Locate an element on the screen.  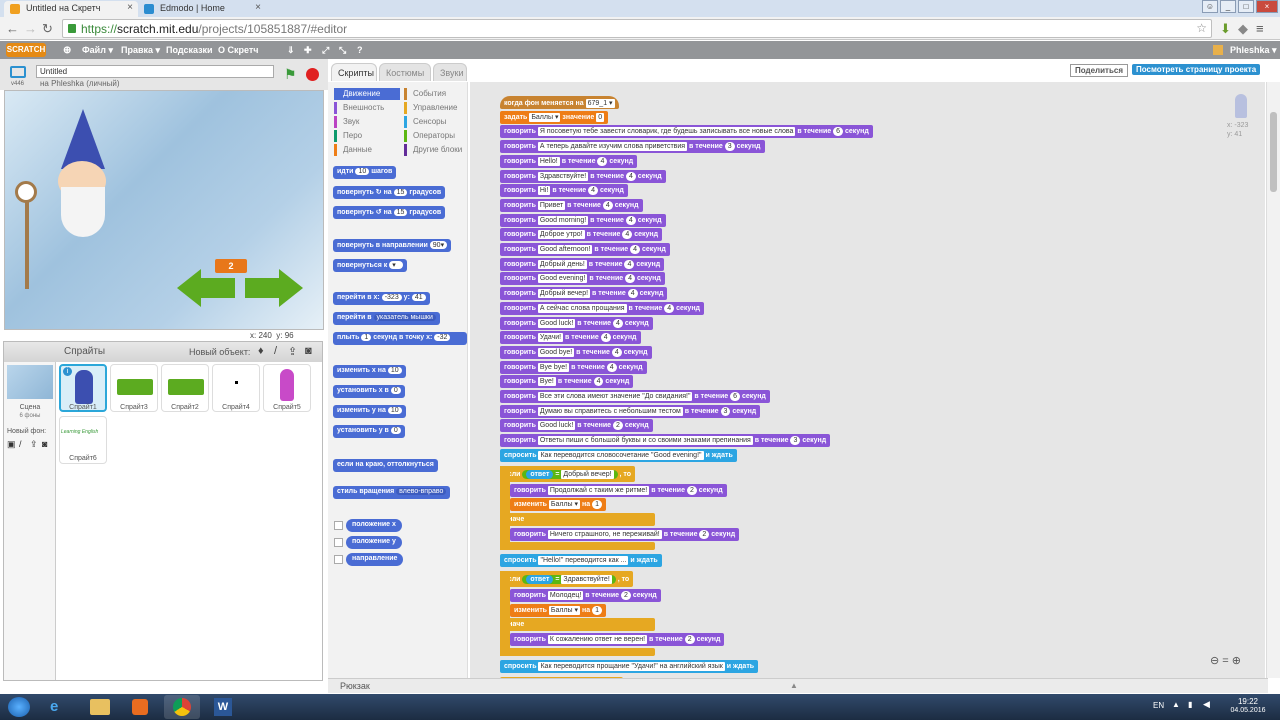
hat-when-backdrop-switches: когда фон меняется на 679_1 ▾ is located at coordinates (559, 102).